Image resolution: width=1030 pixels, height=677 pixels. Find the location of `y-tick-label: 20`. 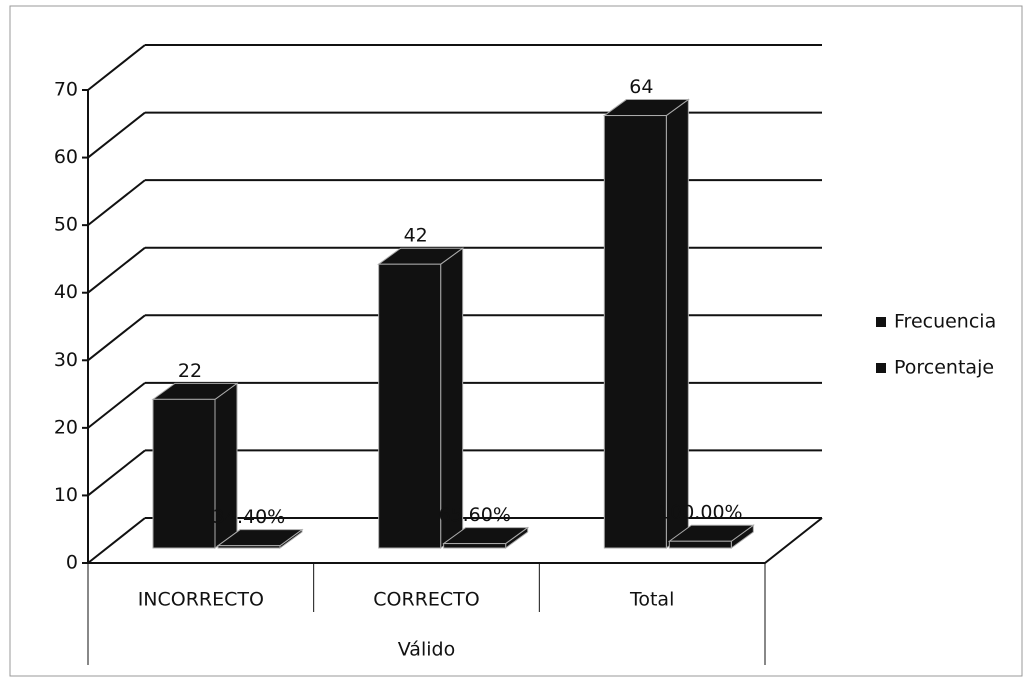

y-tick-label: 20 is located at coordinates (66, 427).